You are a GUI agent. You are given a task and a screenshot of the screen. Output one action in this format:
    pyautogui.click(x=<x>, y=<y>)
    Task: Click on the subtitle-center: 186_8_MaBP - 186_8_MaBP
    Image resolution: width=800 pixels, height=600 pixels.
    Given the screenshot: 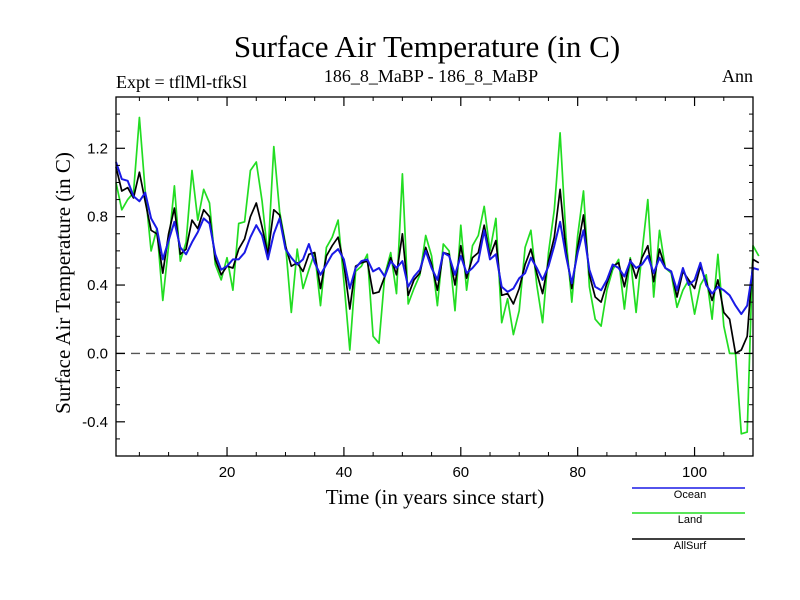 What is the action you would take?
    pyautogui.click(x=431, y=76)
    